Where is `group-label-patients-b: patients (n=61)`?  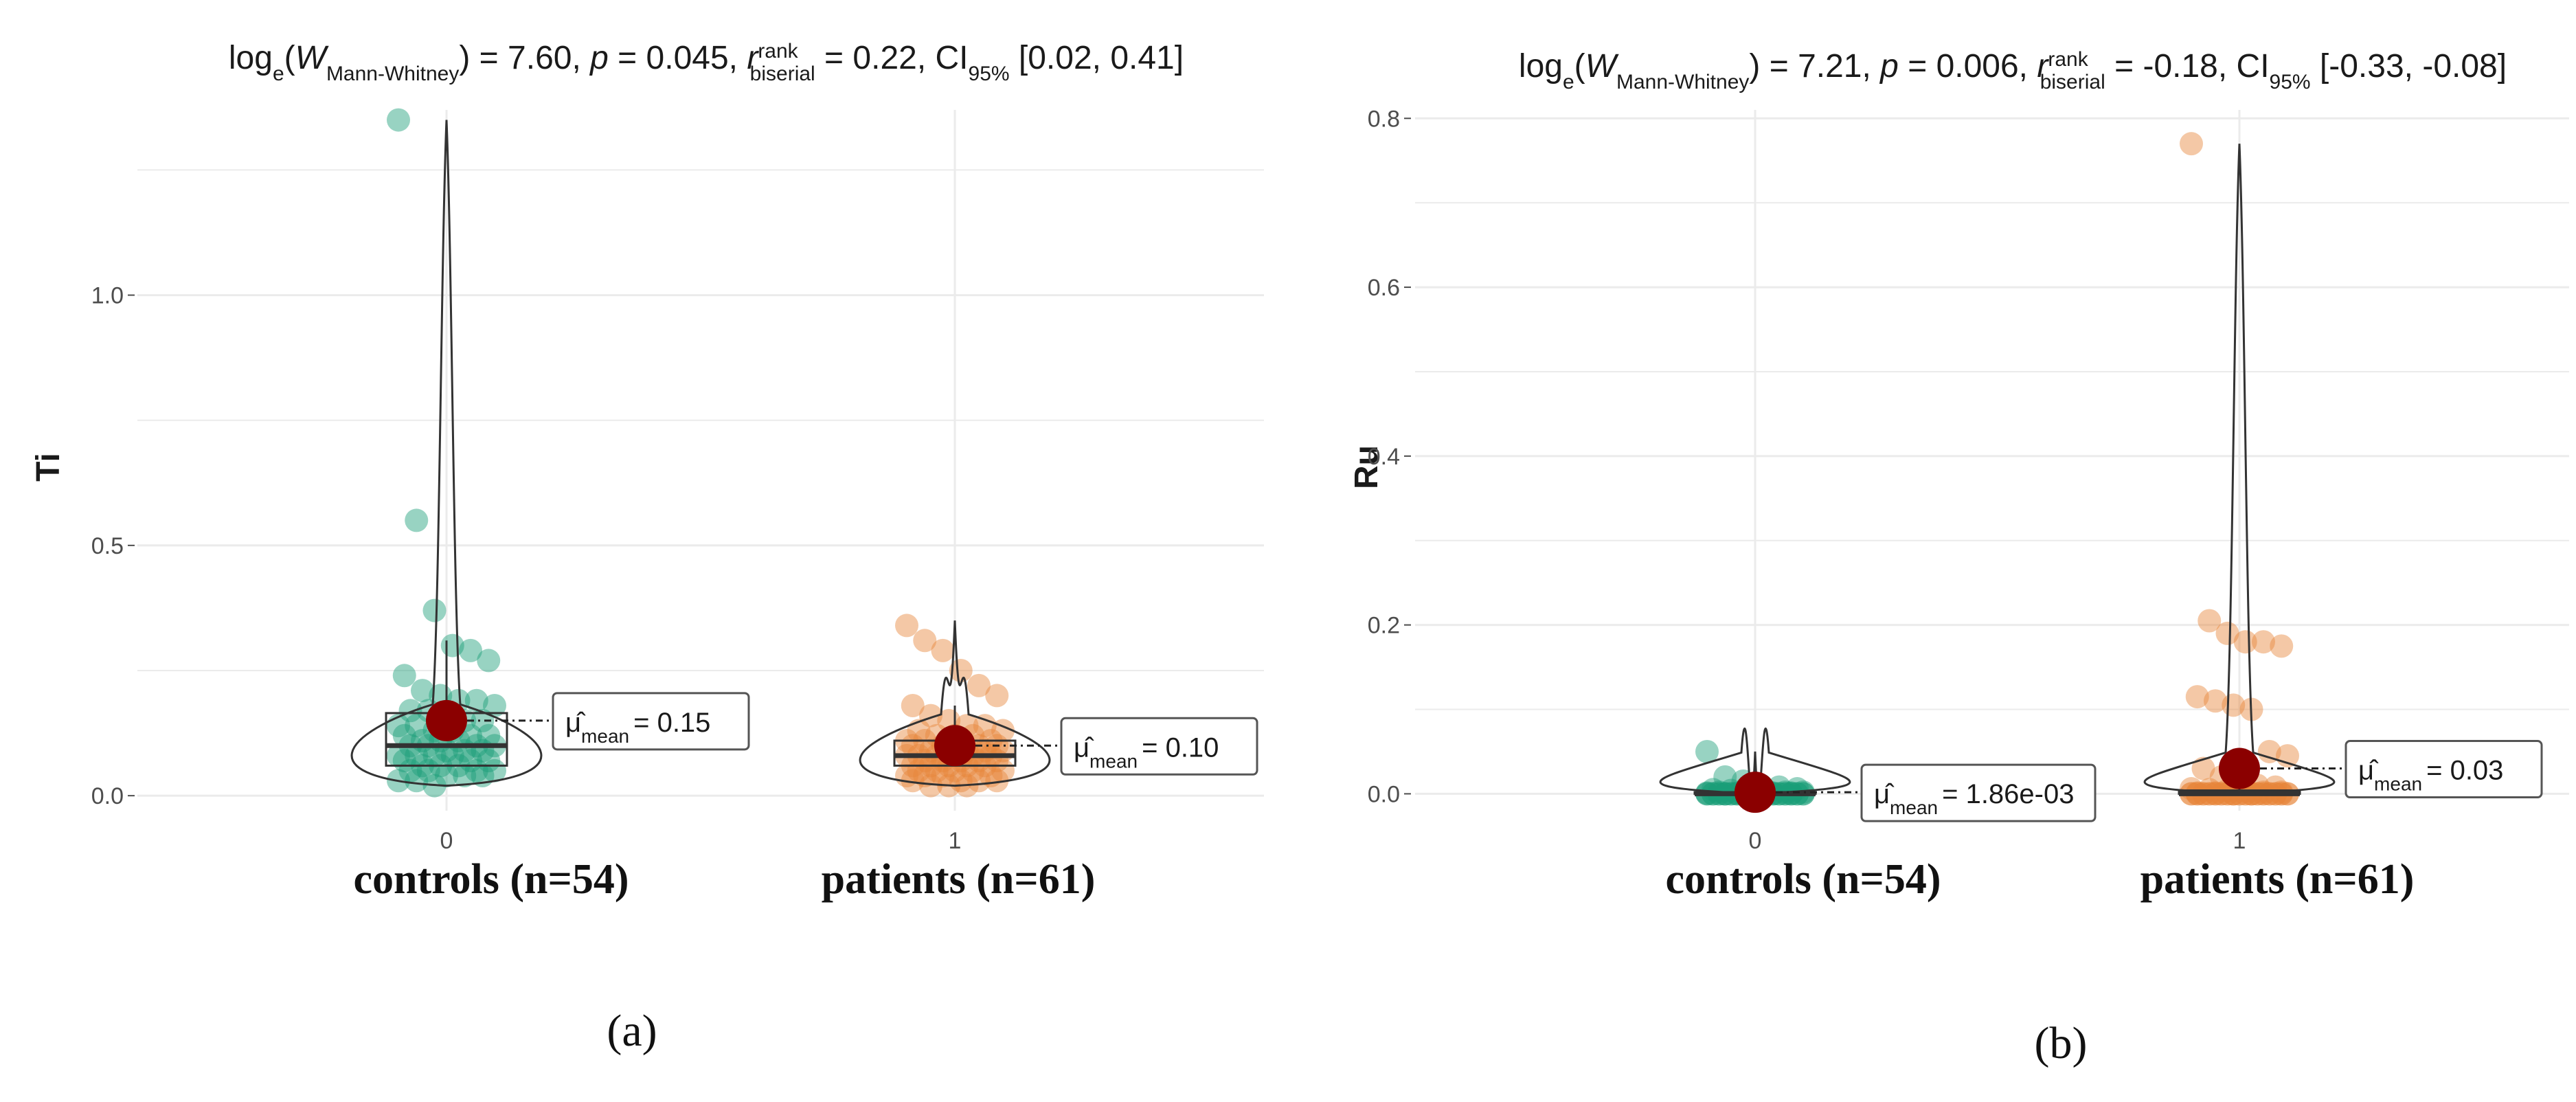
group-label-patients-b: patients (n=61) is located at coordinates (2277, 880).